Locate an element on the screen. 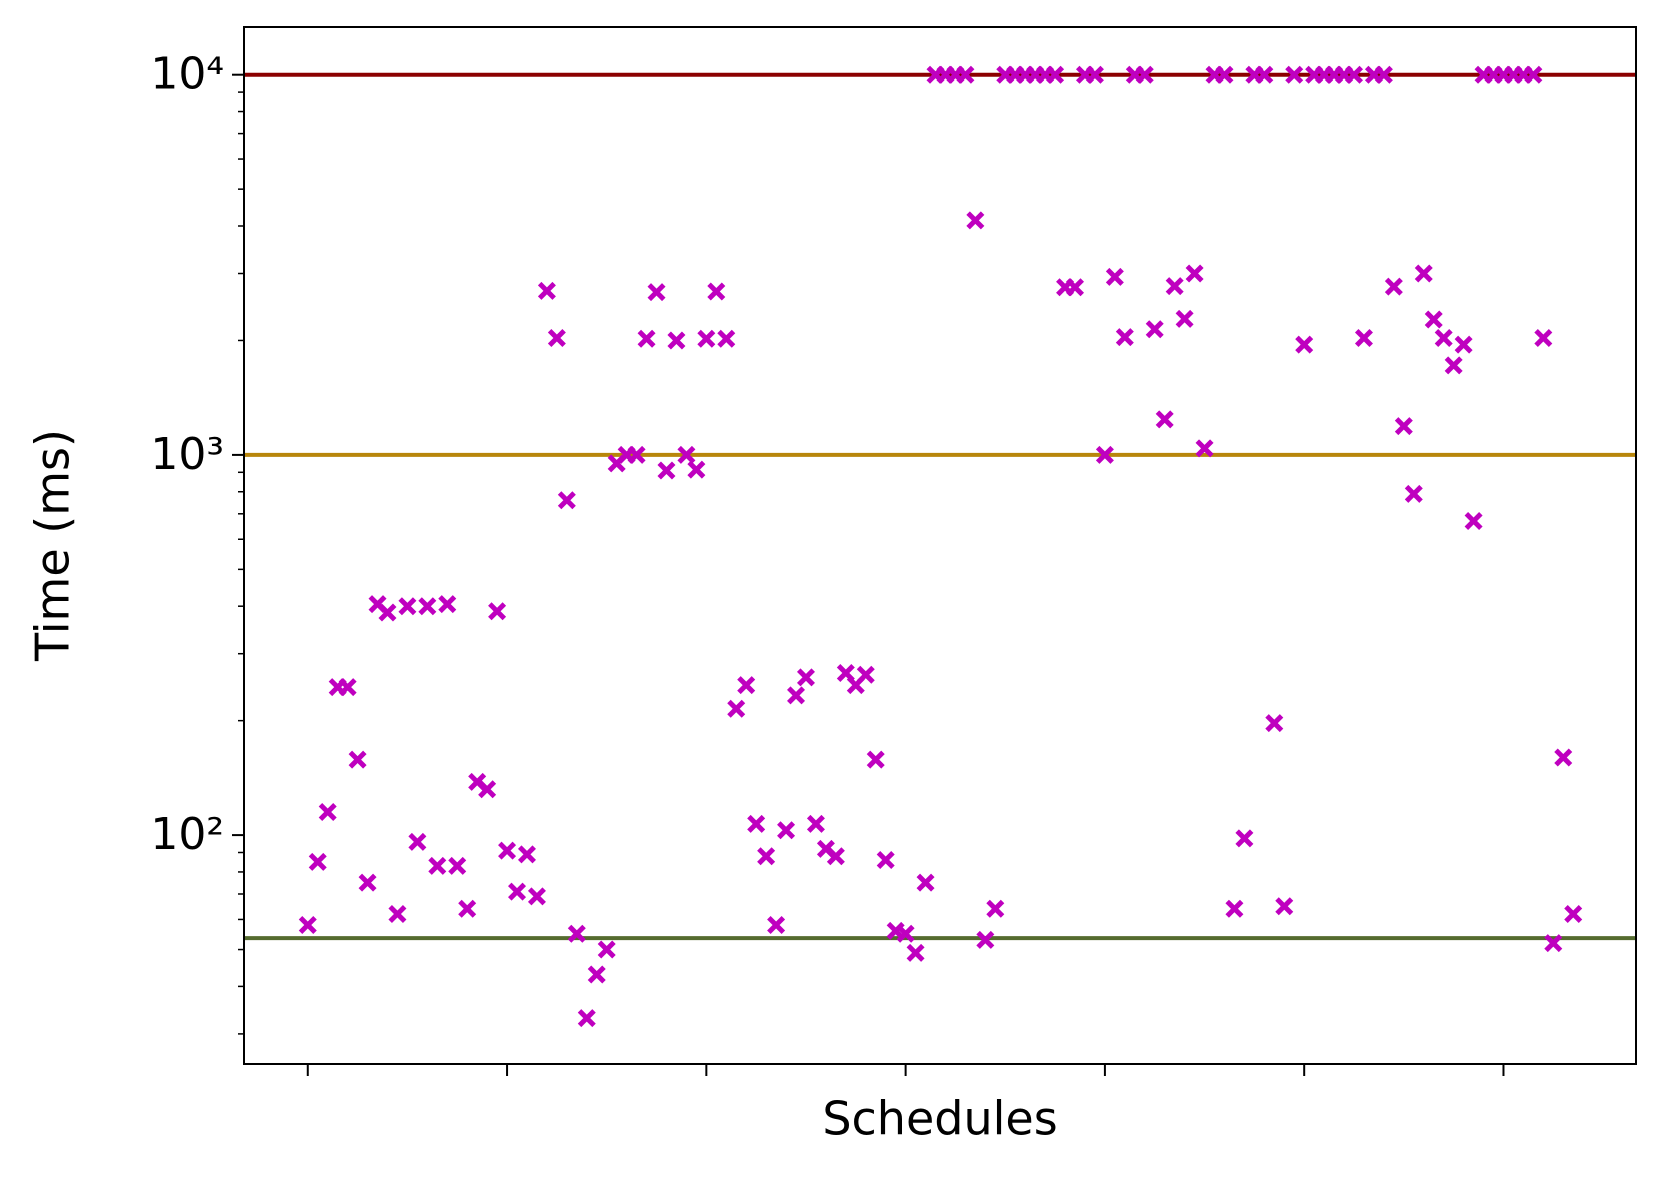 This screenshot has height=1180, width=1661. y-tick-label: 10³ is located at coordinates (187, 454).